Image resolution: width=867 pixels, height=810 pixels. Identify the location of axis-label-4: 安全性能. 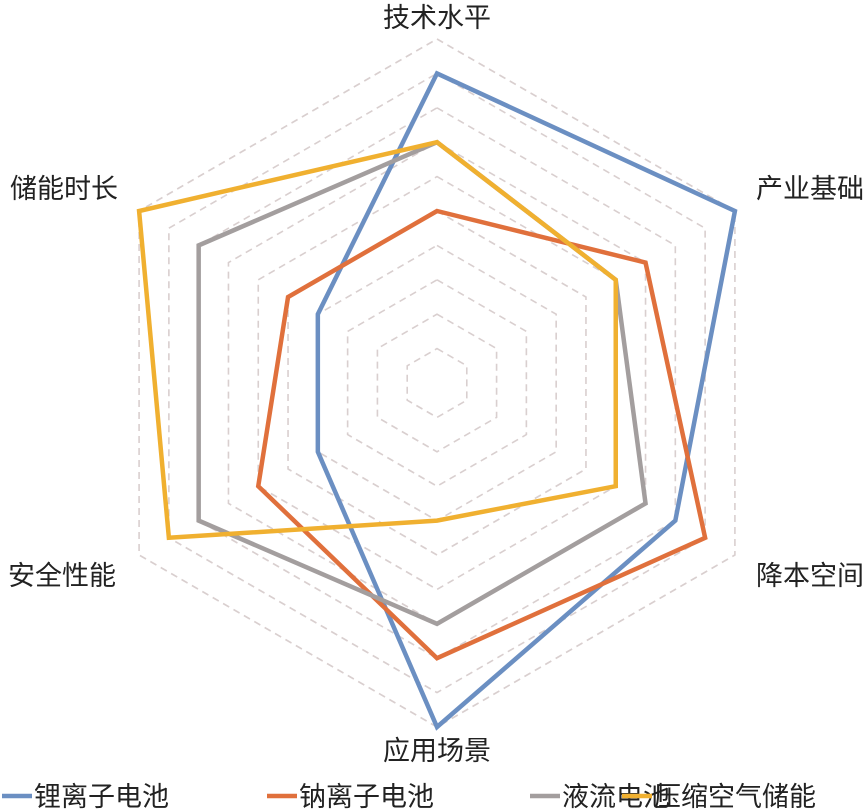
(62, 576).